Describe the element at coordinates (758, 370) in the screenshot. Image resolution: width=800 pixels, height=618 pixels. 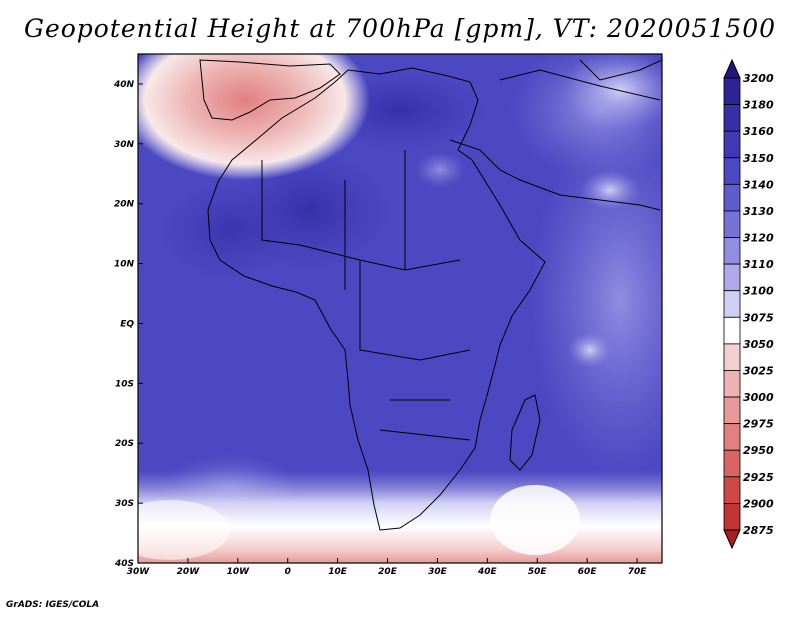
I see `colorbar-label: 3025` at that location.